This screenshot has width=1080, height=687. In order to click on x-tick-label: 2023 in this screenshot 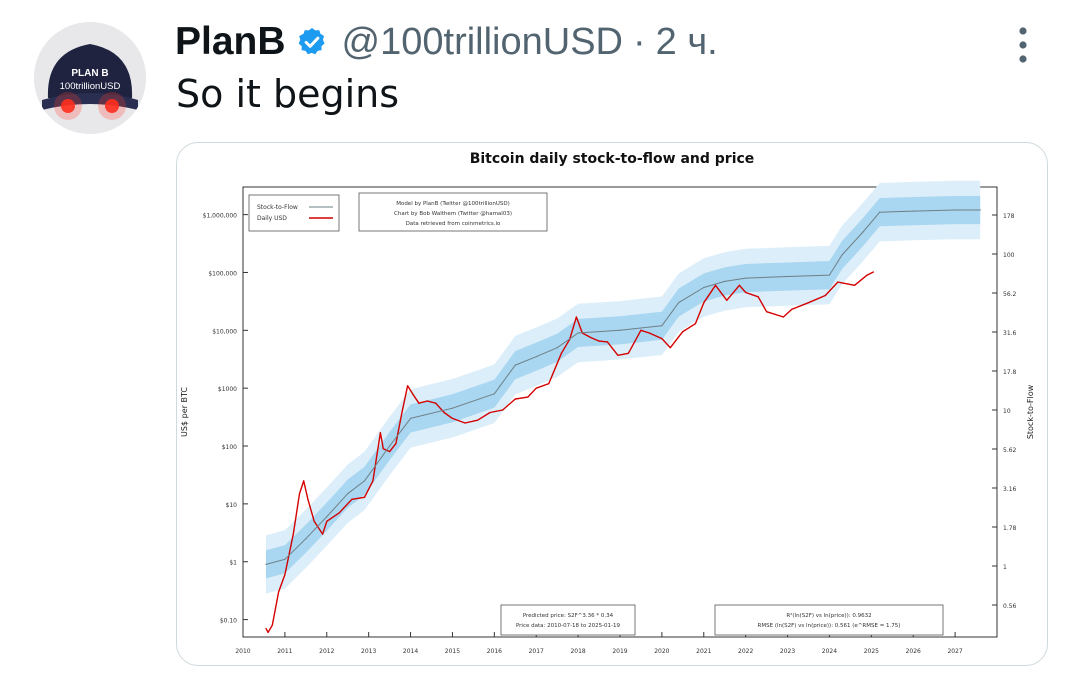, I will do `click(787, 651)`.